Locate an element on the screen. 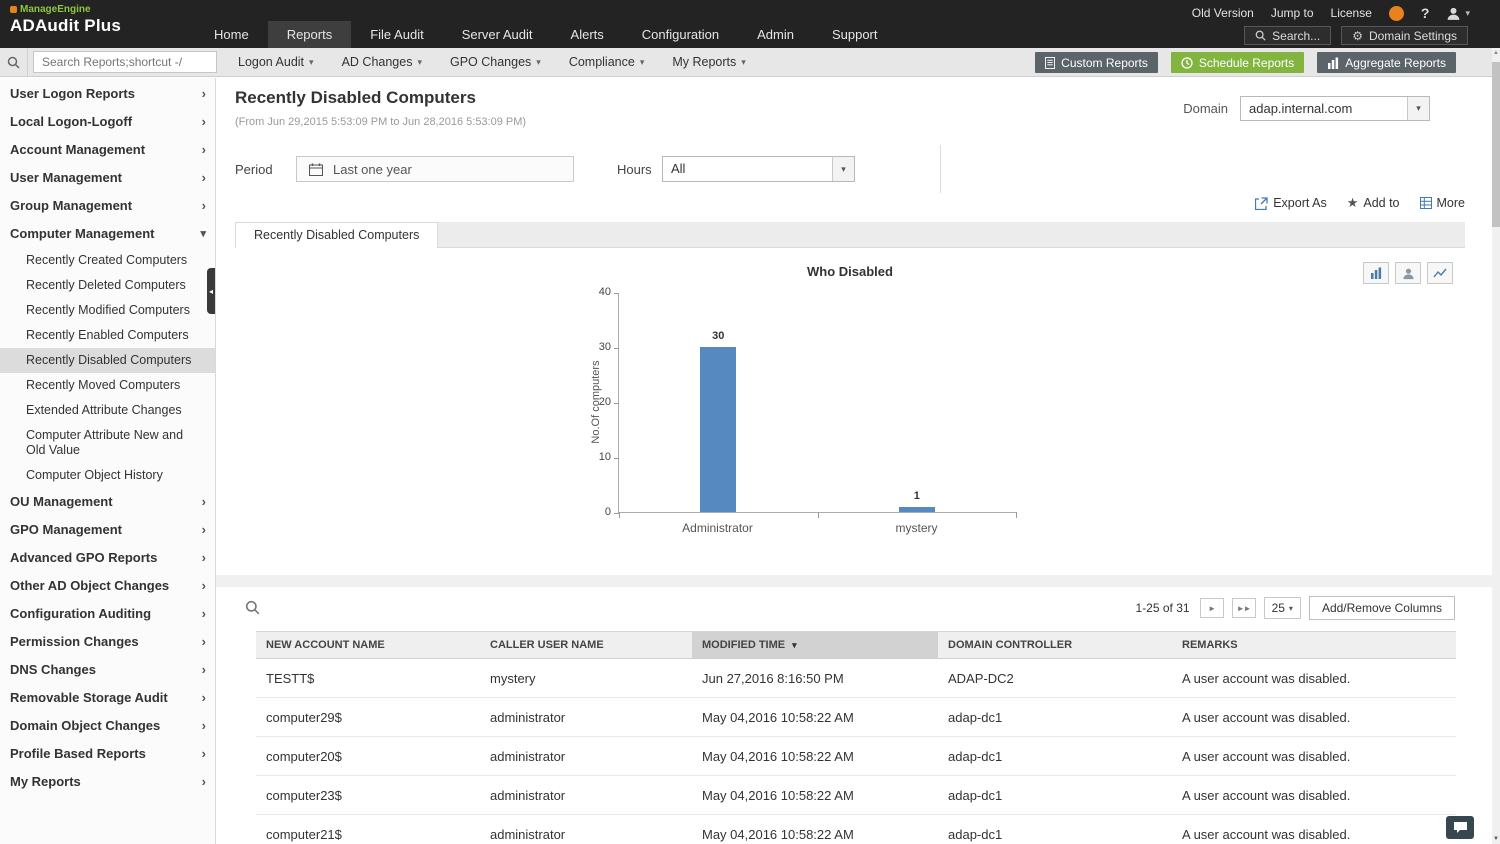 The width and height of the screenshot is (1500, 844). period-picker: Last one year is located at coordinates (435, 169).